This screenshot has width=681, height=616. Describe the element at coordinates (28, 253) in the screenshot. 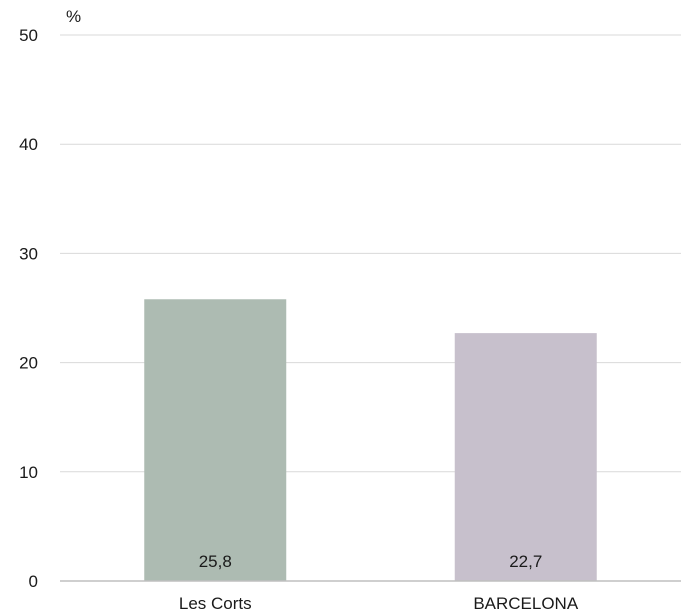

I see `y-tick-label: 30` at that location.